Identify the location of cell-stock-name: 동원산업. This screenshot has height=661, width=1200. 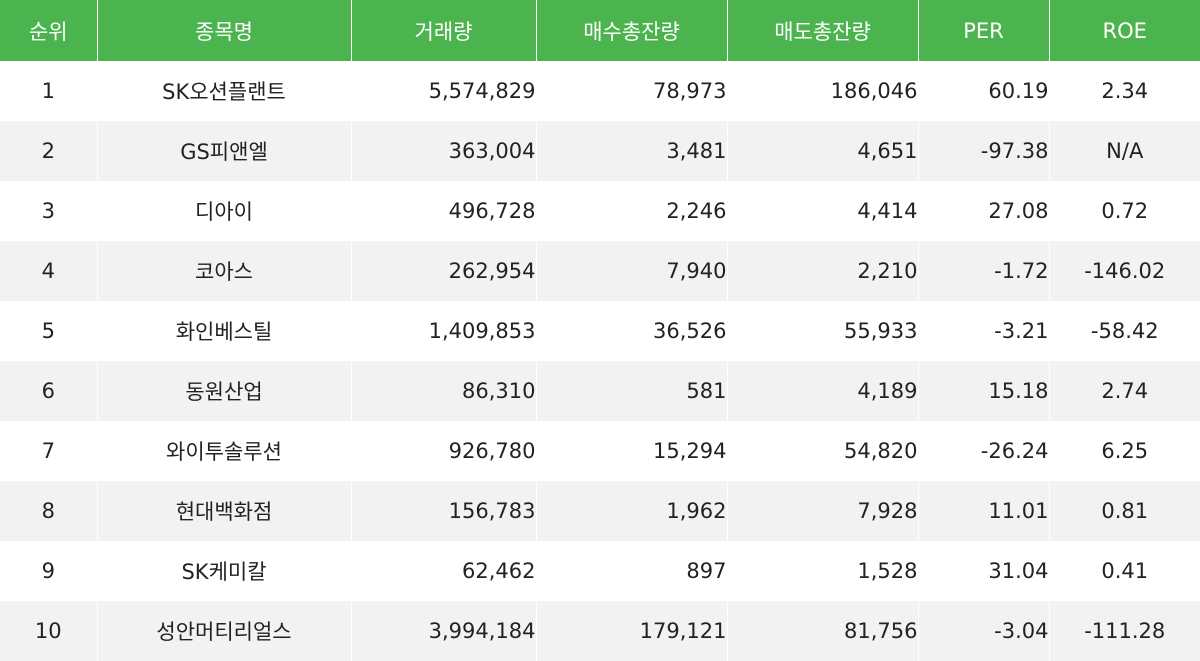
(224, 391).